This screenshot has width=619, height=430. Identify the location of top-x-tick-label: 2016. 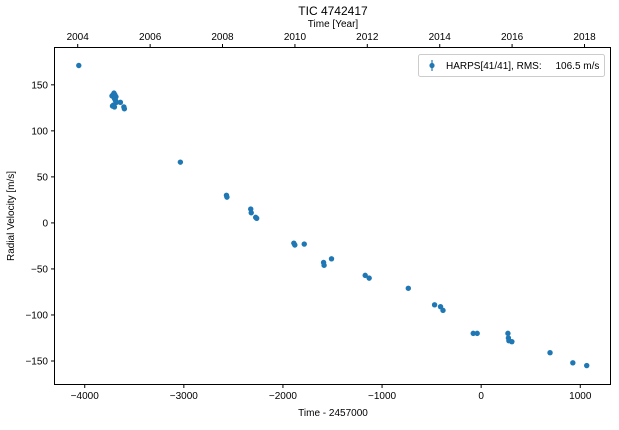
(512, 37).